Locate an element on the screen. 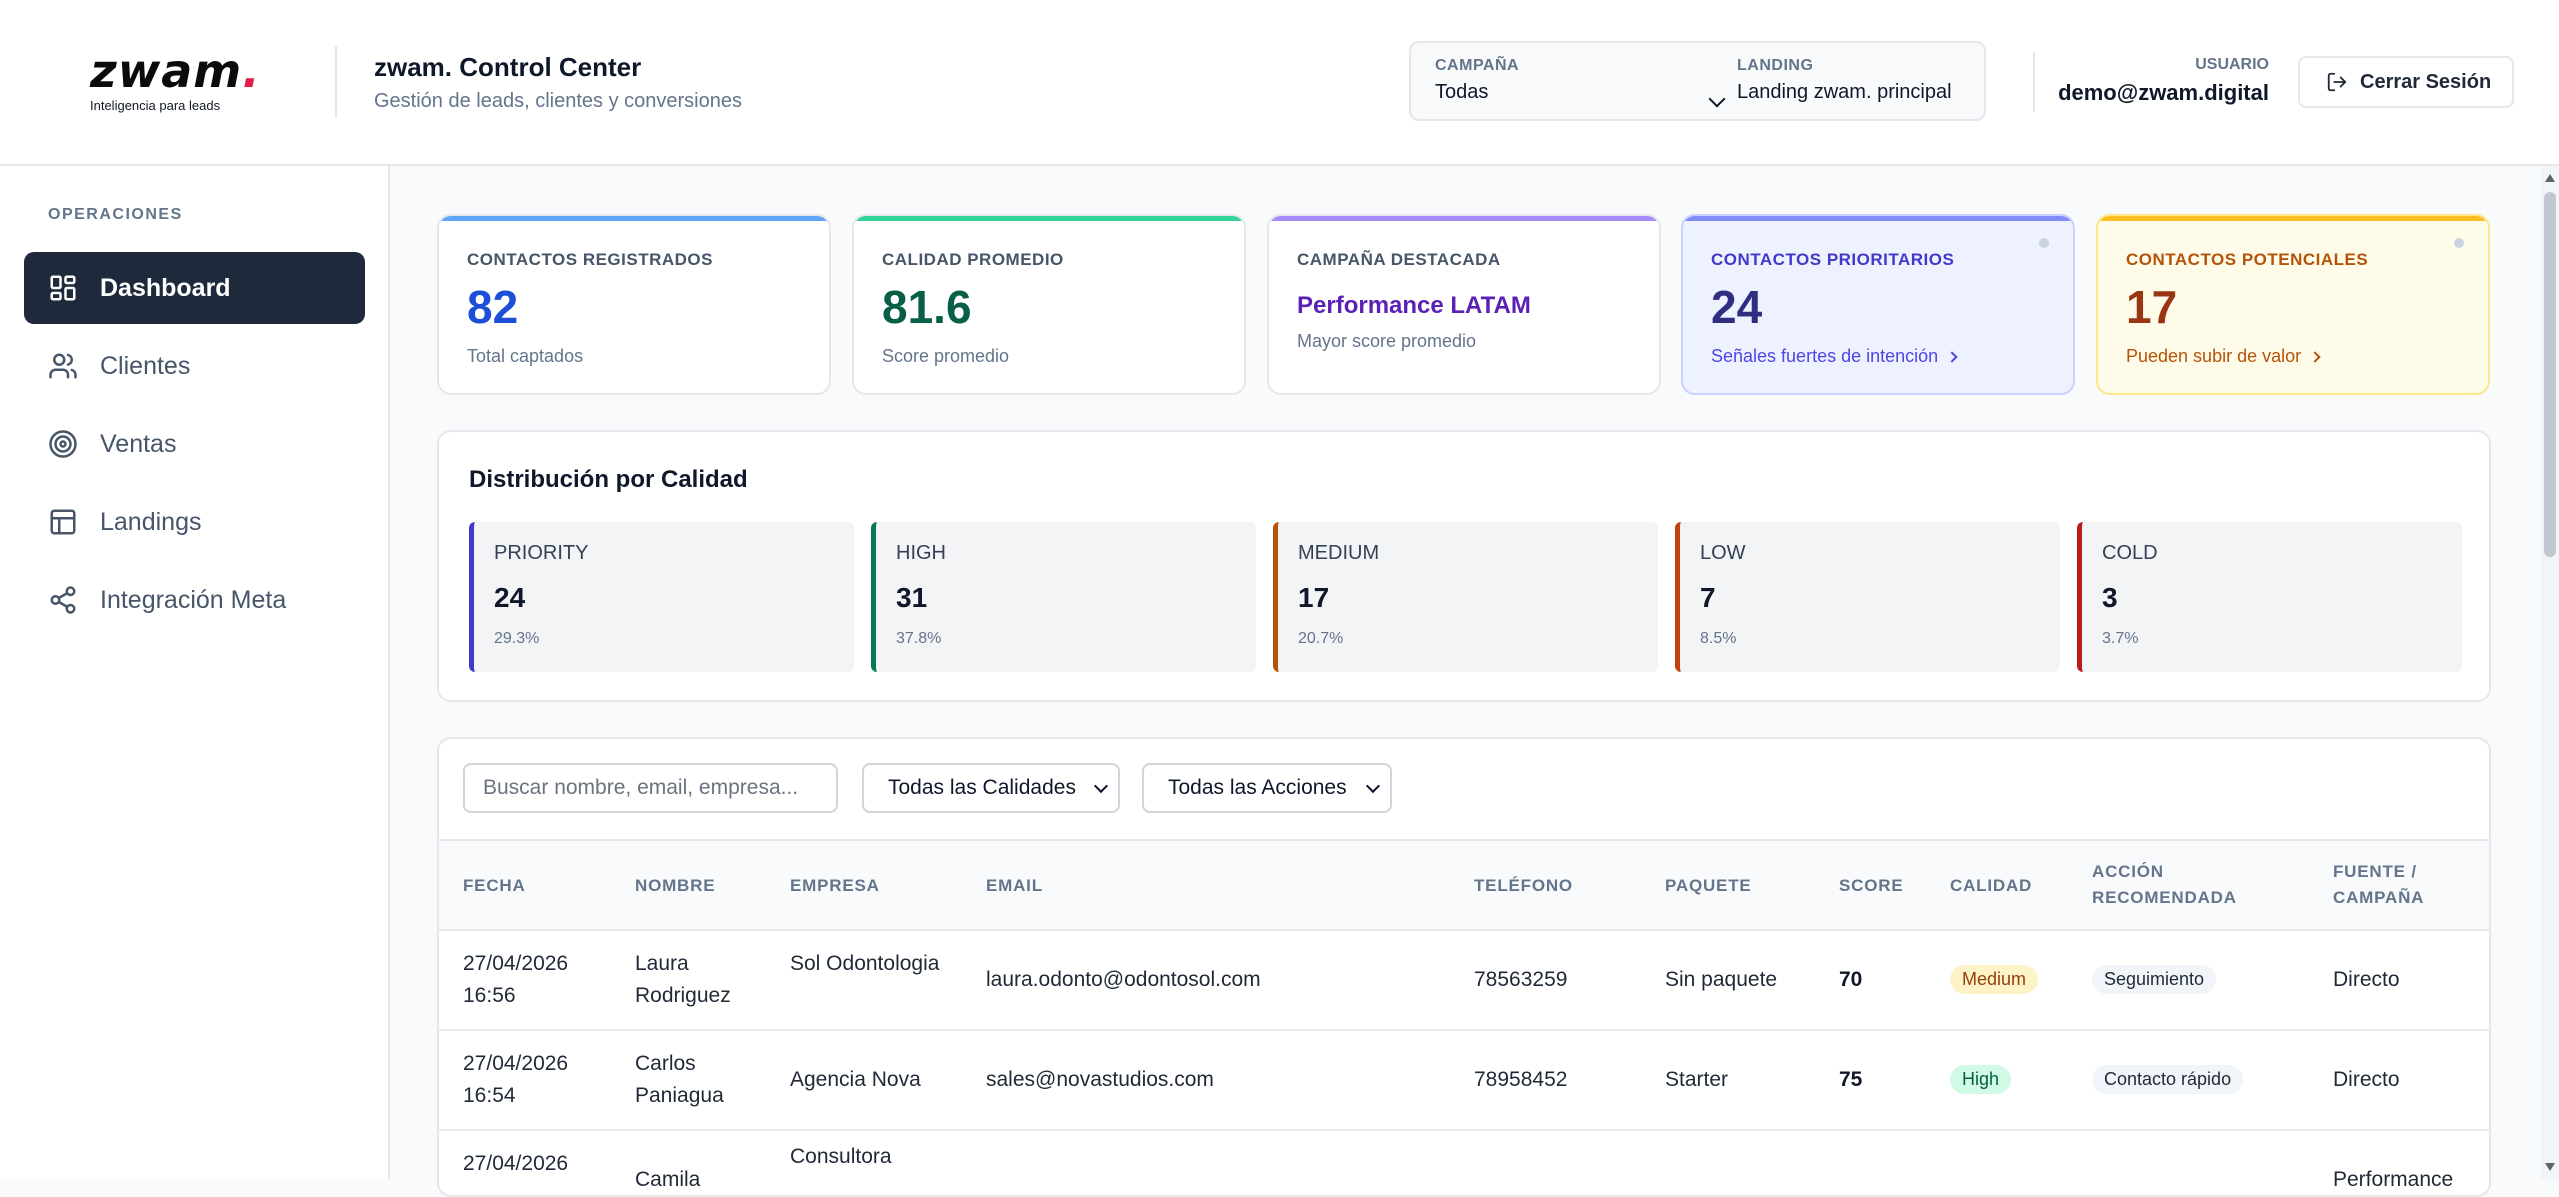 The width and height of the screenshot is (2559, 1197). sidebar-item-label: Clientes is located at coordinates (145, 365).